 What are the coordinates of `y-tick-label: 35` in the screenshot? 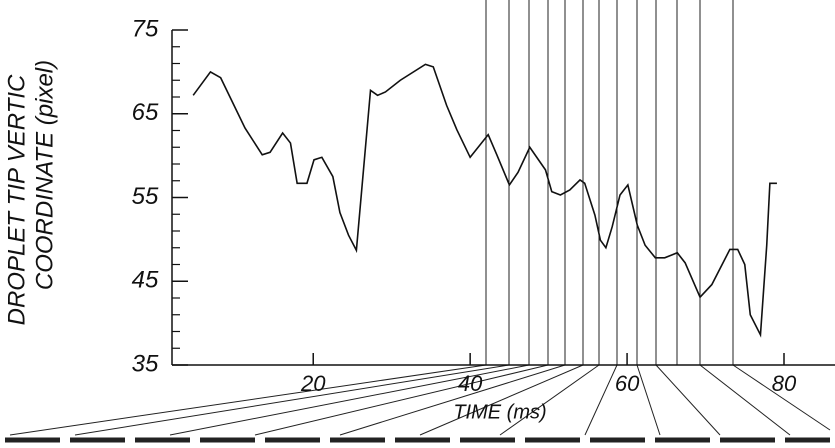 It's located at (145, 363).